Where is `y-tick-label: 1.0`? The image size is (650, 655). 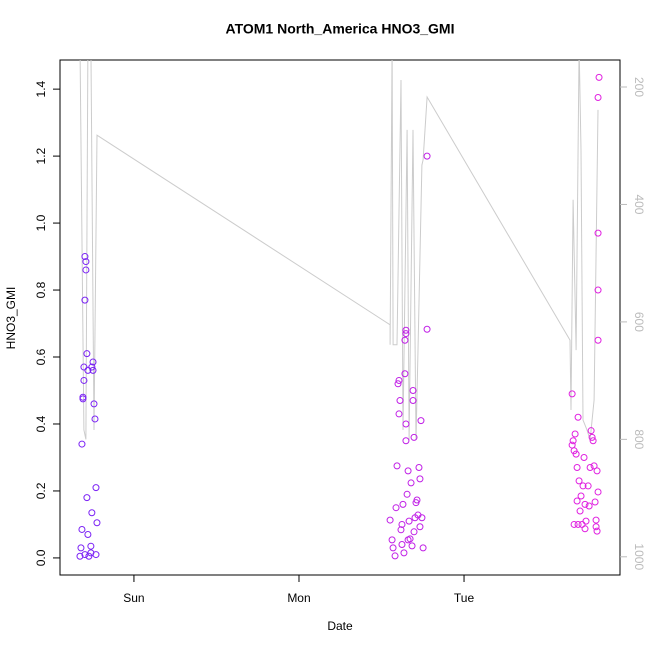 y-tick-label: 1.0 is located at coordinates (41, 222).